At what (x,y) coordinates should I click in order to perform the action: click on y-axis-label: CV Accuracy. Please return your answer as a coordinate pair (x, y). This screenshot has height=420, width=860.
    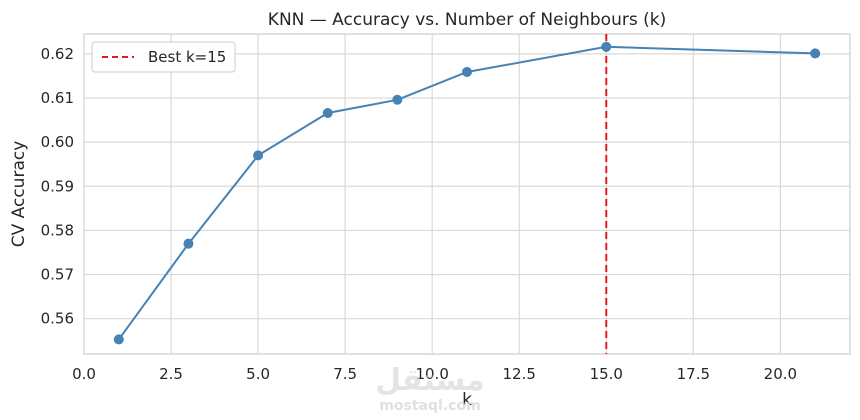
    Looking at the image, I should click on (19, 194).